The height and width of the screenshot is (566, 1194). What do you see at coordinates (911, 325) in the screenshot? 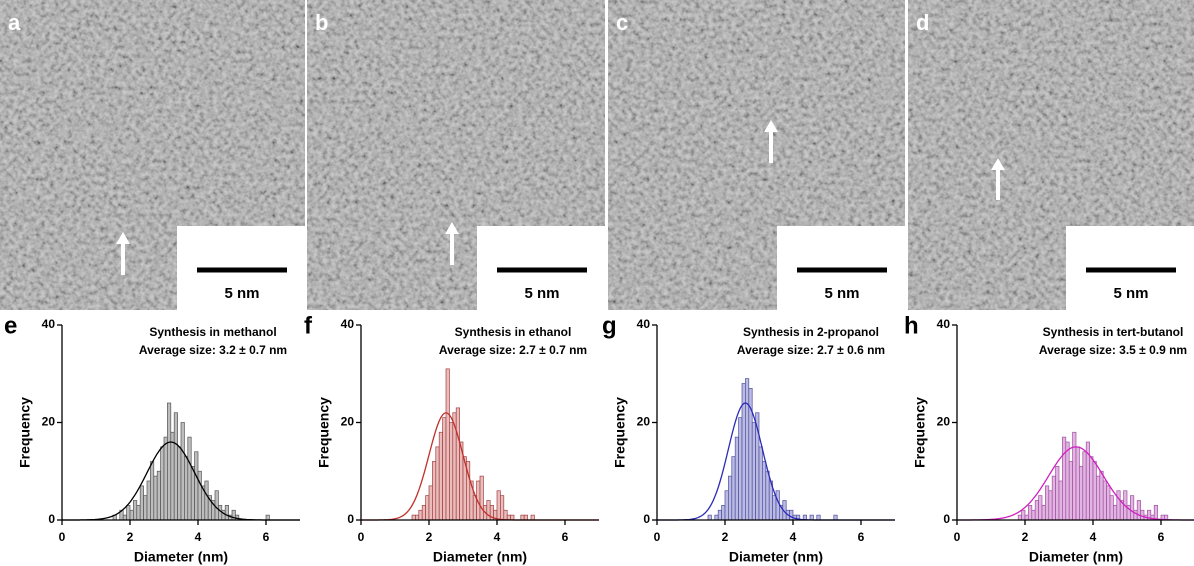
I see `panel-label: h` at bounding box center [911, 325].